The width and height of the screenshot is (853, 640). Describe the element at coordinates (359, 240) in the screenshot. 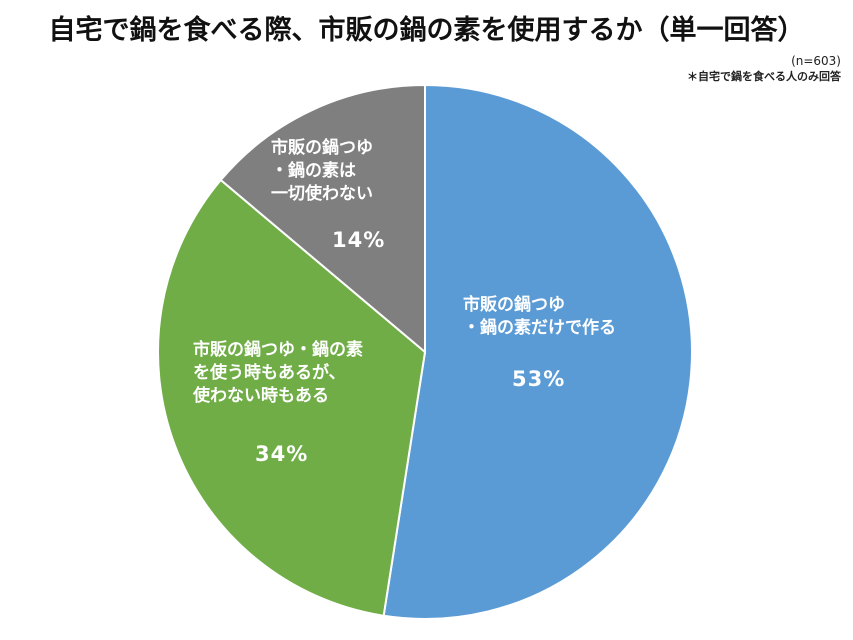

I see `slice-pct-never: 14%` at that location.